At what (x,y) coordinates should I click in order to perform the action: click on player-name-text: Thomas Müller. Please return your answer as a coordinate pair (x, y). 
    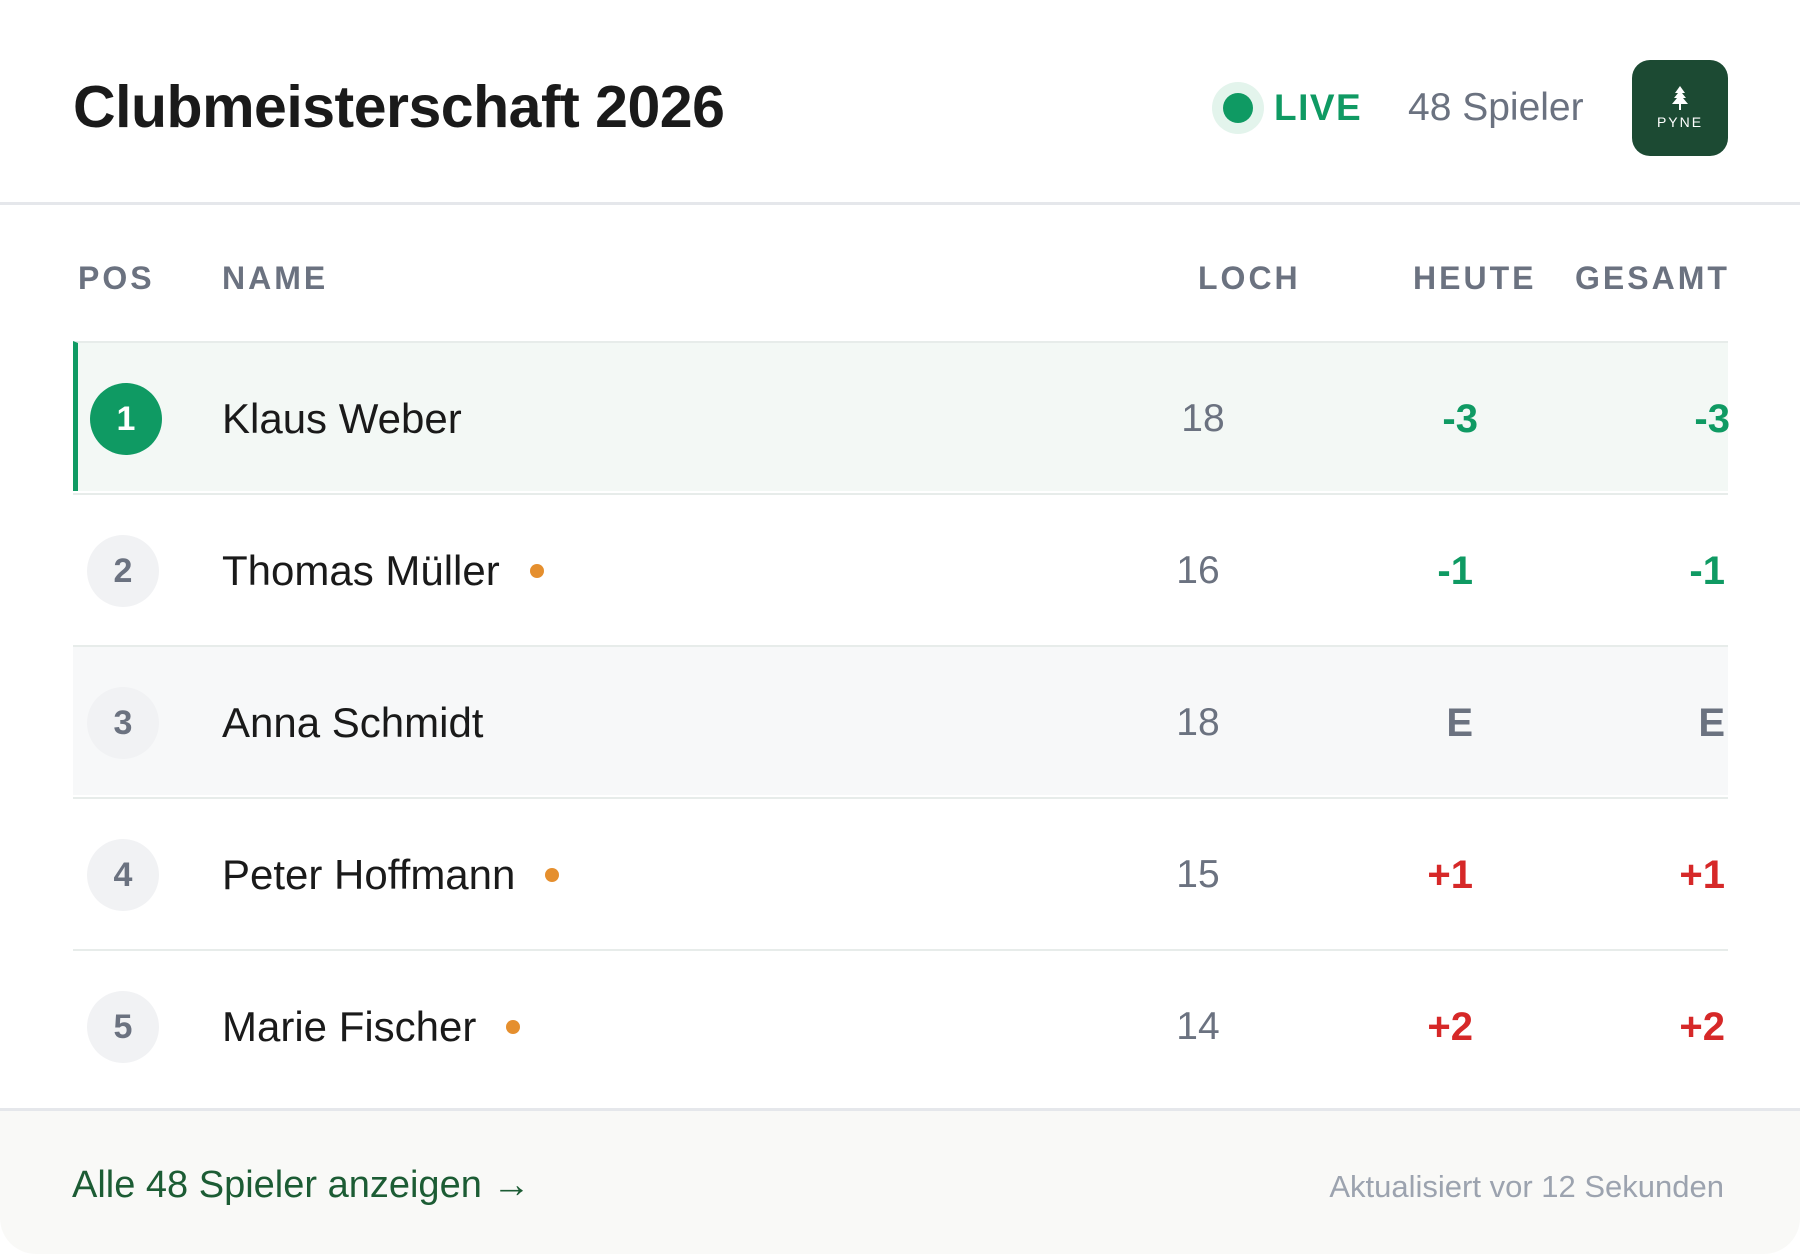
    Looking at the image, I should click on (361, 570).